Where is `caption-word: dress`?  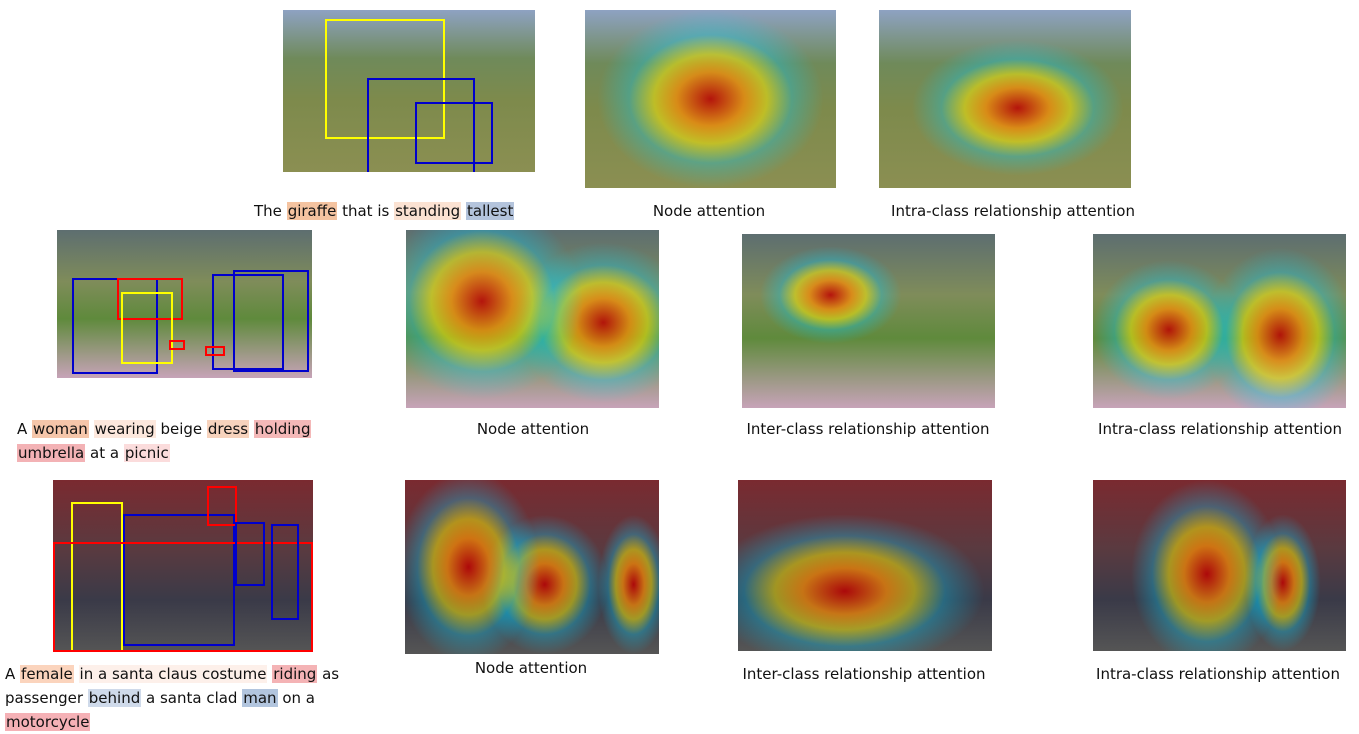
caption-word: dress is located at coordinates (228, 429).